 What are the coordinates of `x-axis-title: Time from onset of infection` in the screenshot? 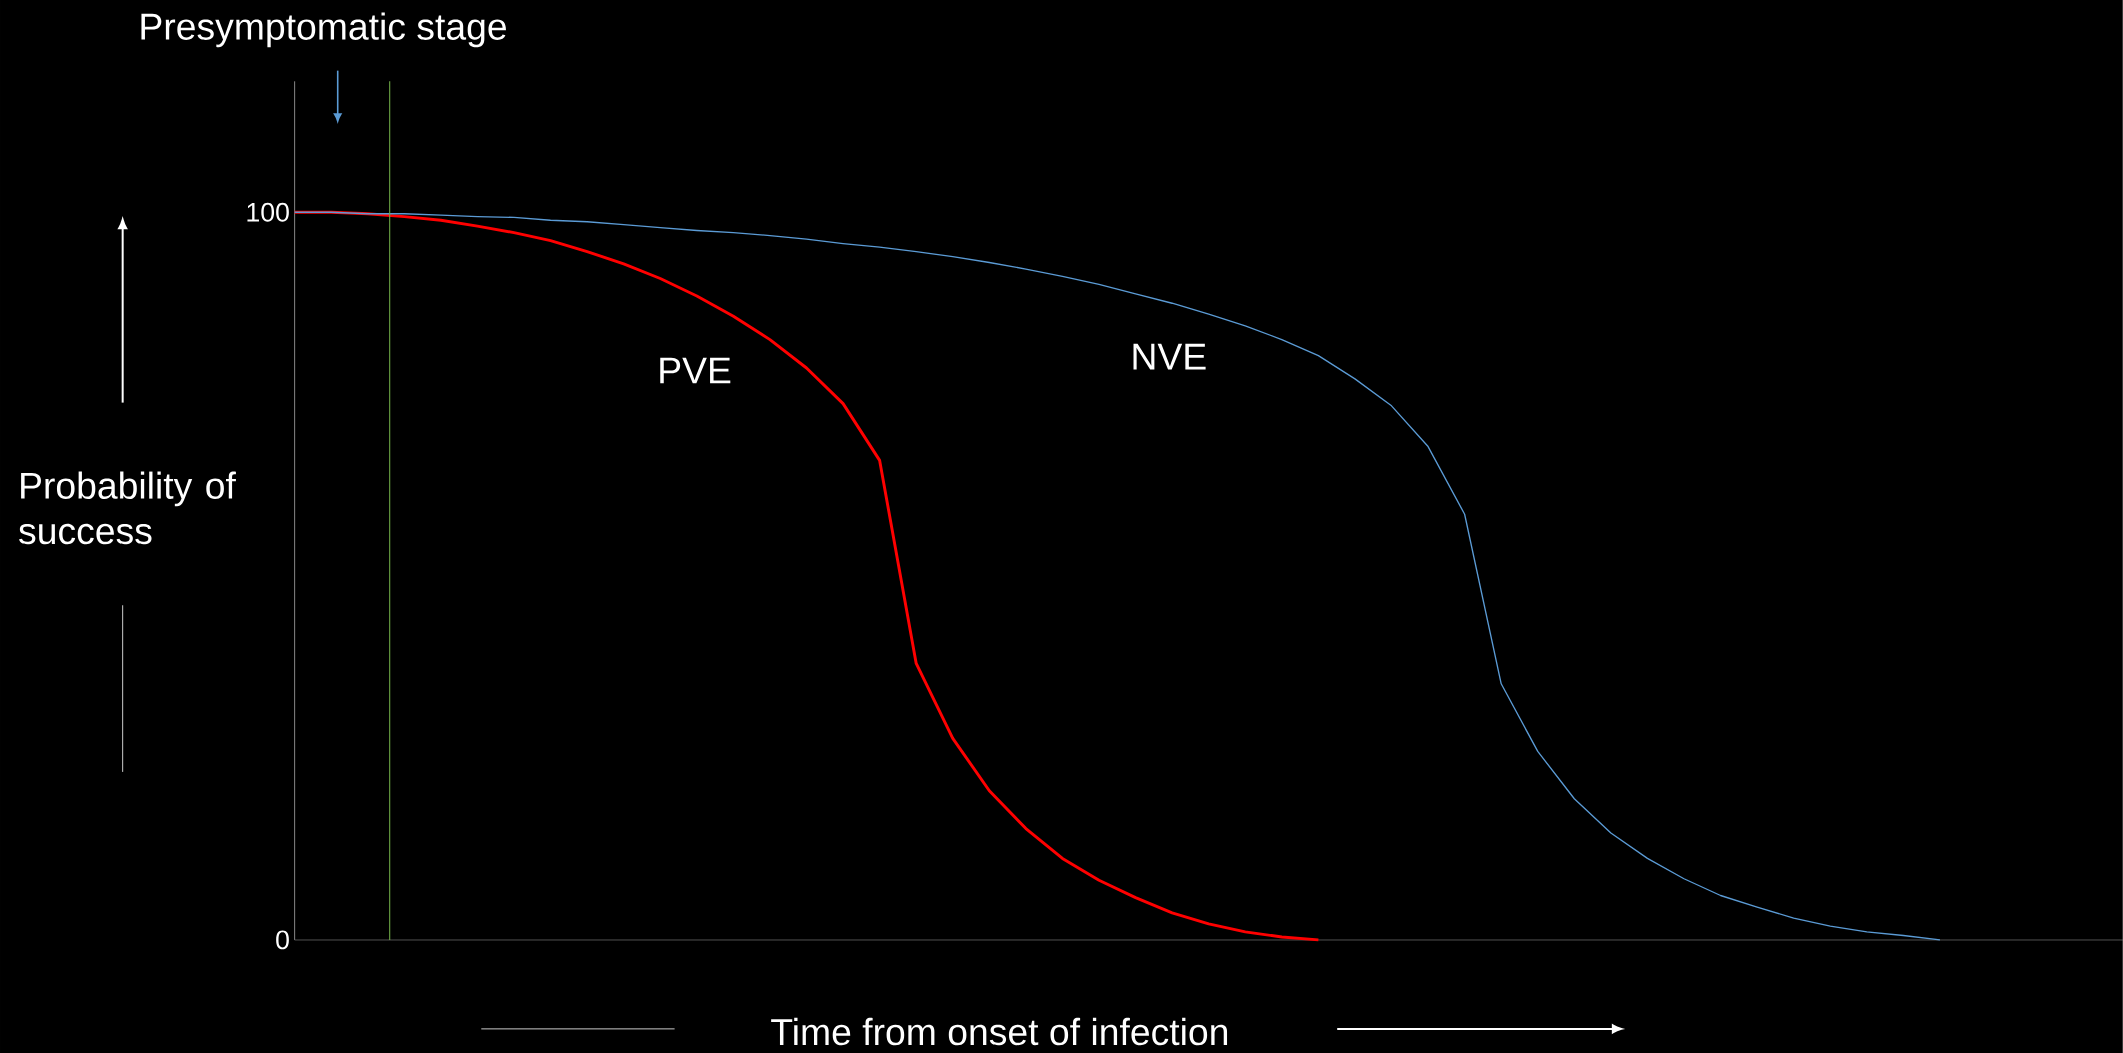 It's located at (999, 1031).